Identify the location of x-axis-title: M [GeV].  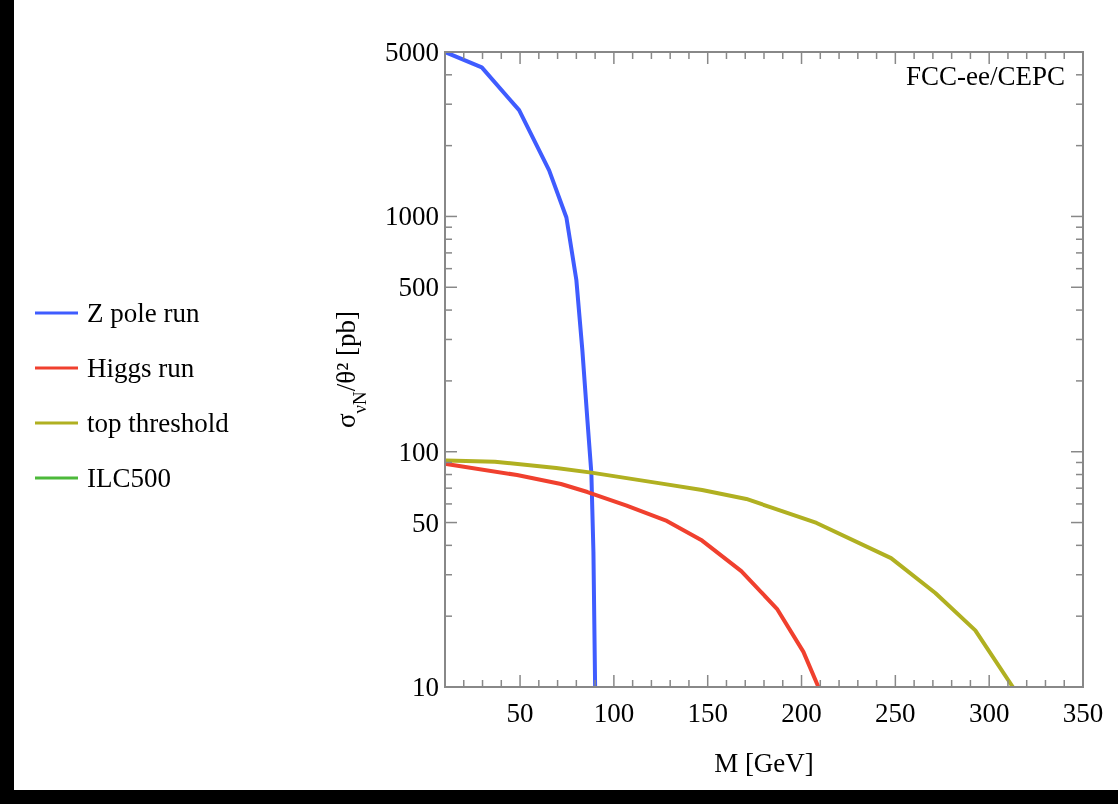
(764, 763).